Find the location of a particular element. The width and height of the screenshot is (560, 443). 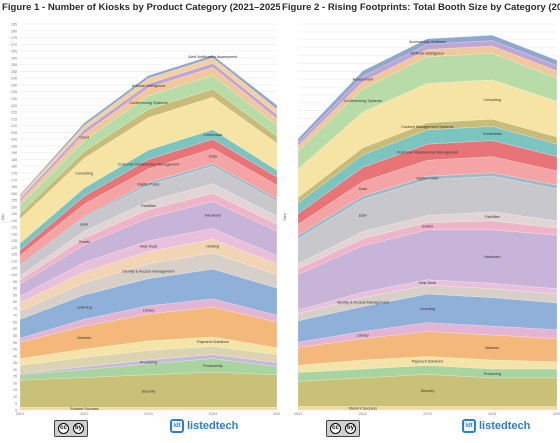

y-tick-label: 130 is located at coordinates (14, 234).